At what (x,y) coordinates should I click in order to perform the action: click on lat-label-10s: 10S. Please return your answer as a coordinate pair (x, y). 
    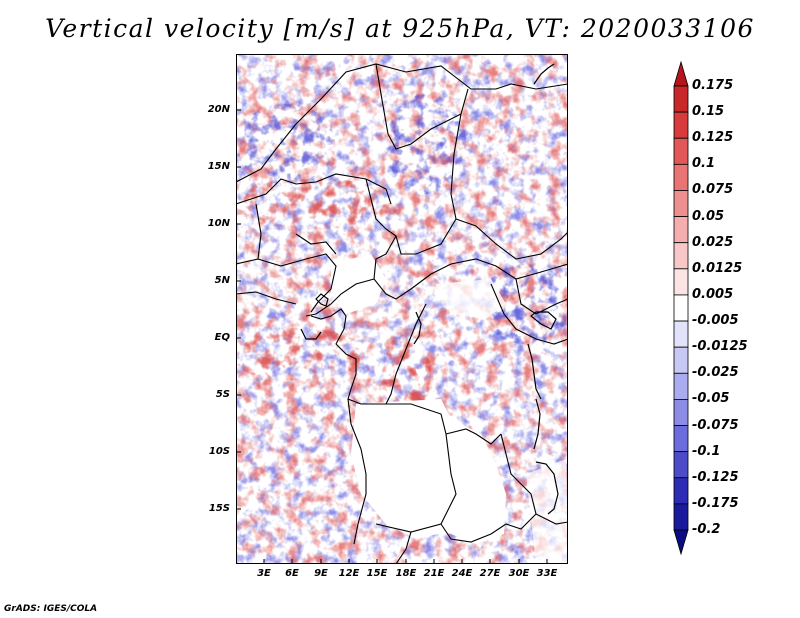
    Looking at the image, I should click on (219, 451).